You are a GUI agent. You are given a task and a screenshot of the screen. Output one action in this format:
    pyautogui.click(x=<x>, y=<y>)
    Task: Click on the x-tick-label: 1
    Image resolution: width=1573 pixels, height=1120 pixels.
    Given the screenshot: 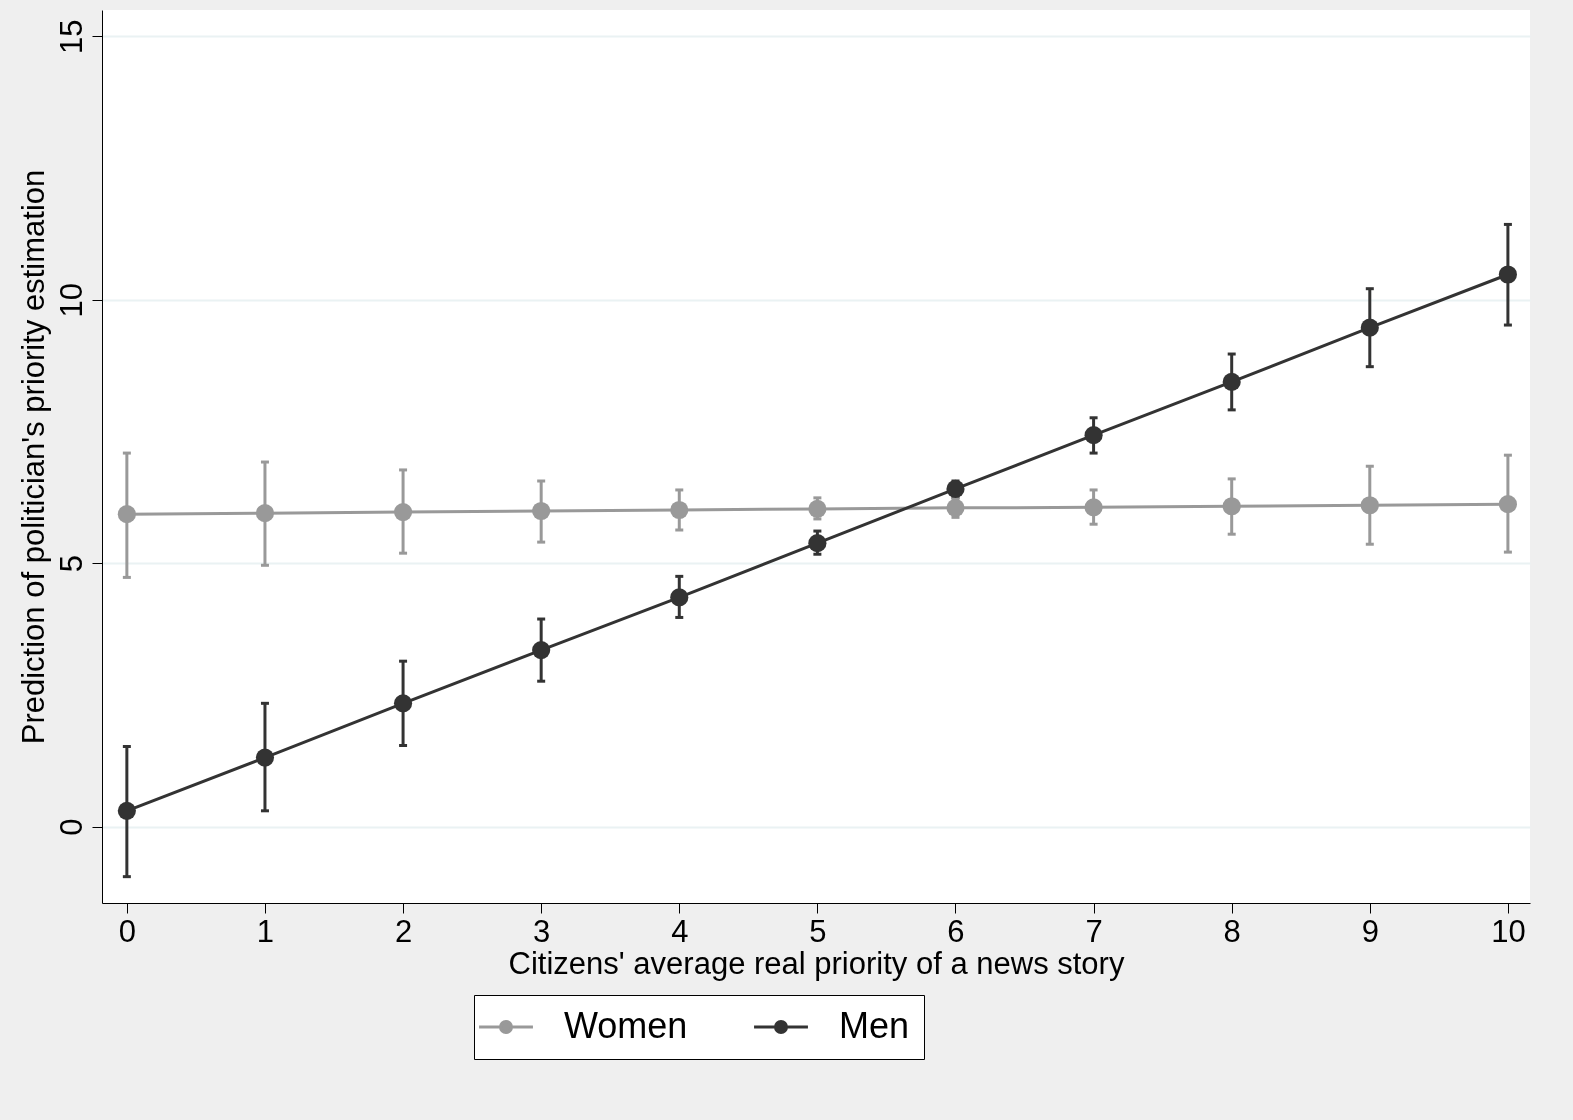 What is the action you would take?
    pyautogui.click(x=265, y=931)
    